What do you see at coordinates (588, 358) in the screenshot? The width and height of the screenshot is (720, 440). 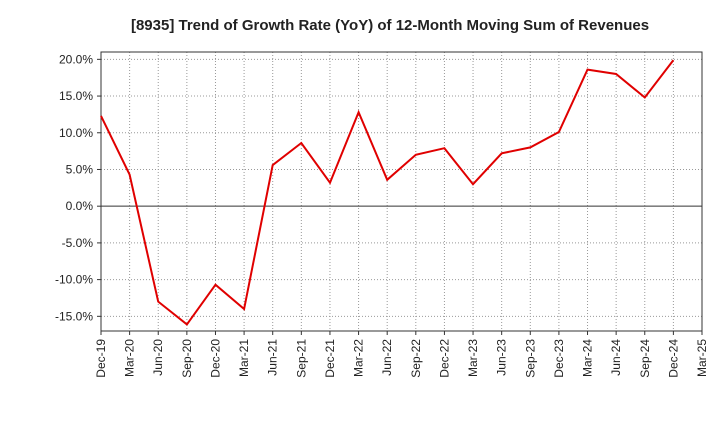 I see `x-tick-label: Mar-24` at bounding box center [588, 358].